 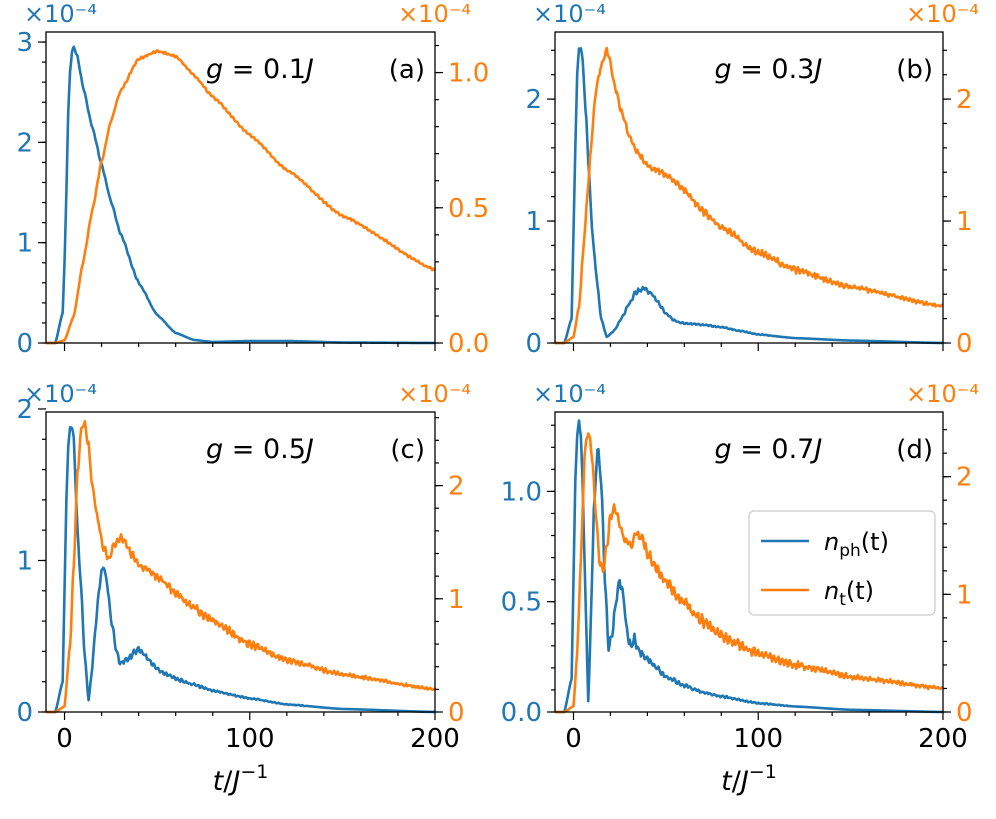 I want to click on left-y-tick-label: 3, so click(x=24, y=43).